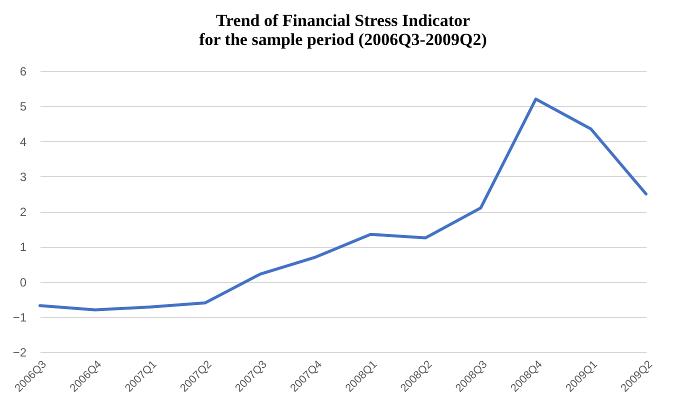  Describe the element at coordinates (19, 317) in the screenshot. I see `y-tick-label: −1` at that location.